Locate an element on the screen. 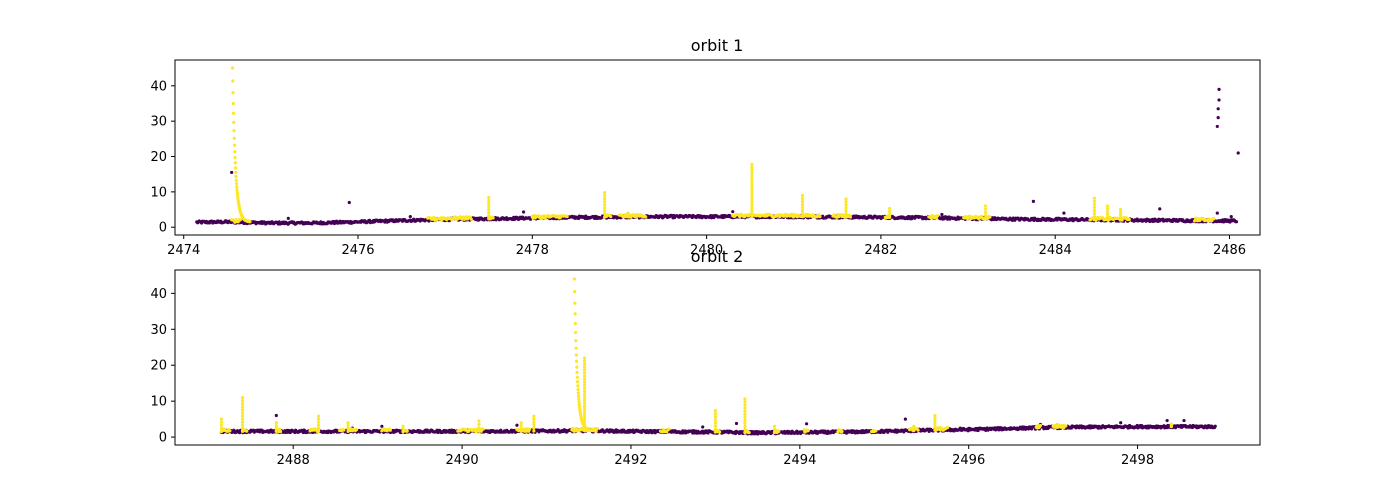 The image size is (1400, 500). x-tick-label: 2492 is located at coordinates (630, 460).